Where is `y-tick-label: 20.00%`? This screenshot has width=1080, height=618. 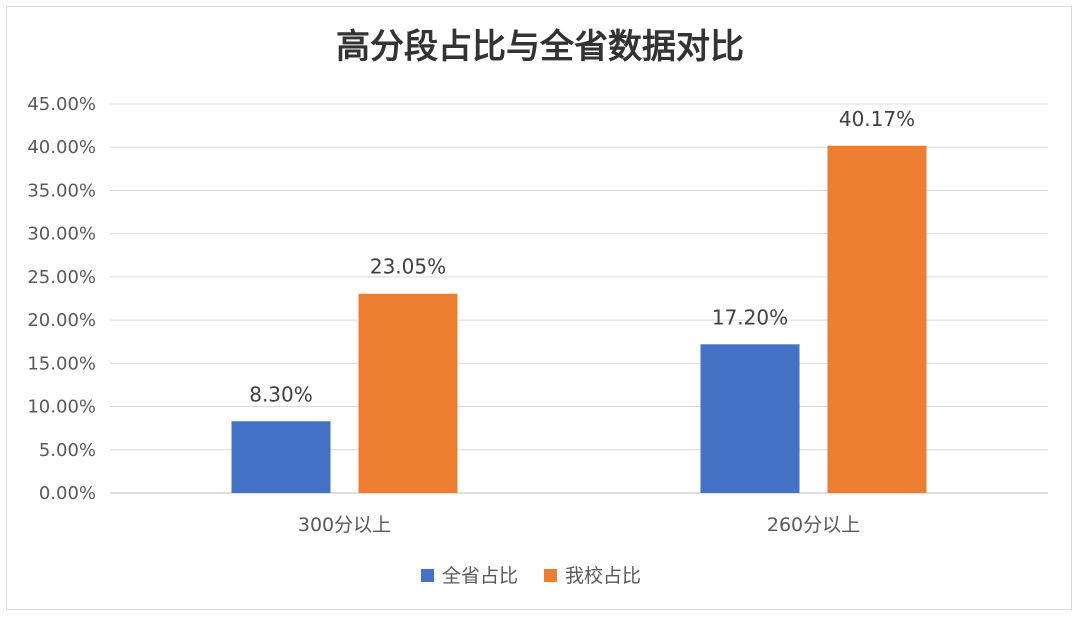
y-tick-label: 20.00% is located at coordinates (61, 320).